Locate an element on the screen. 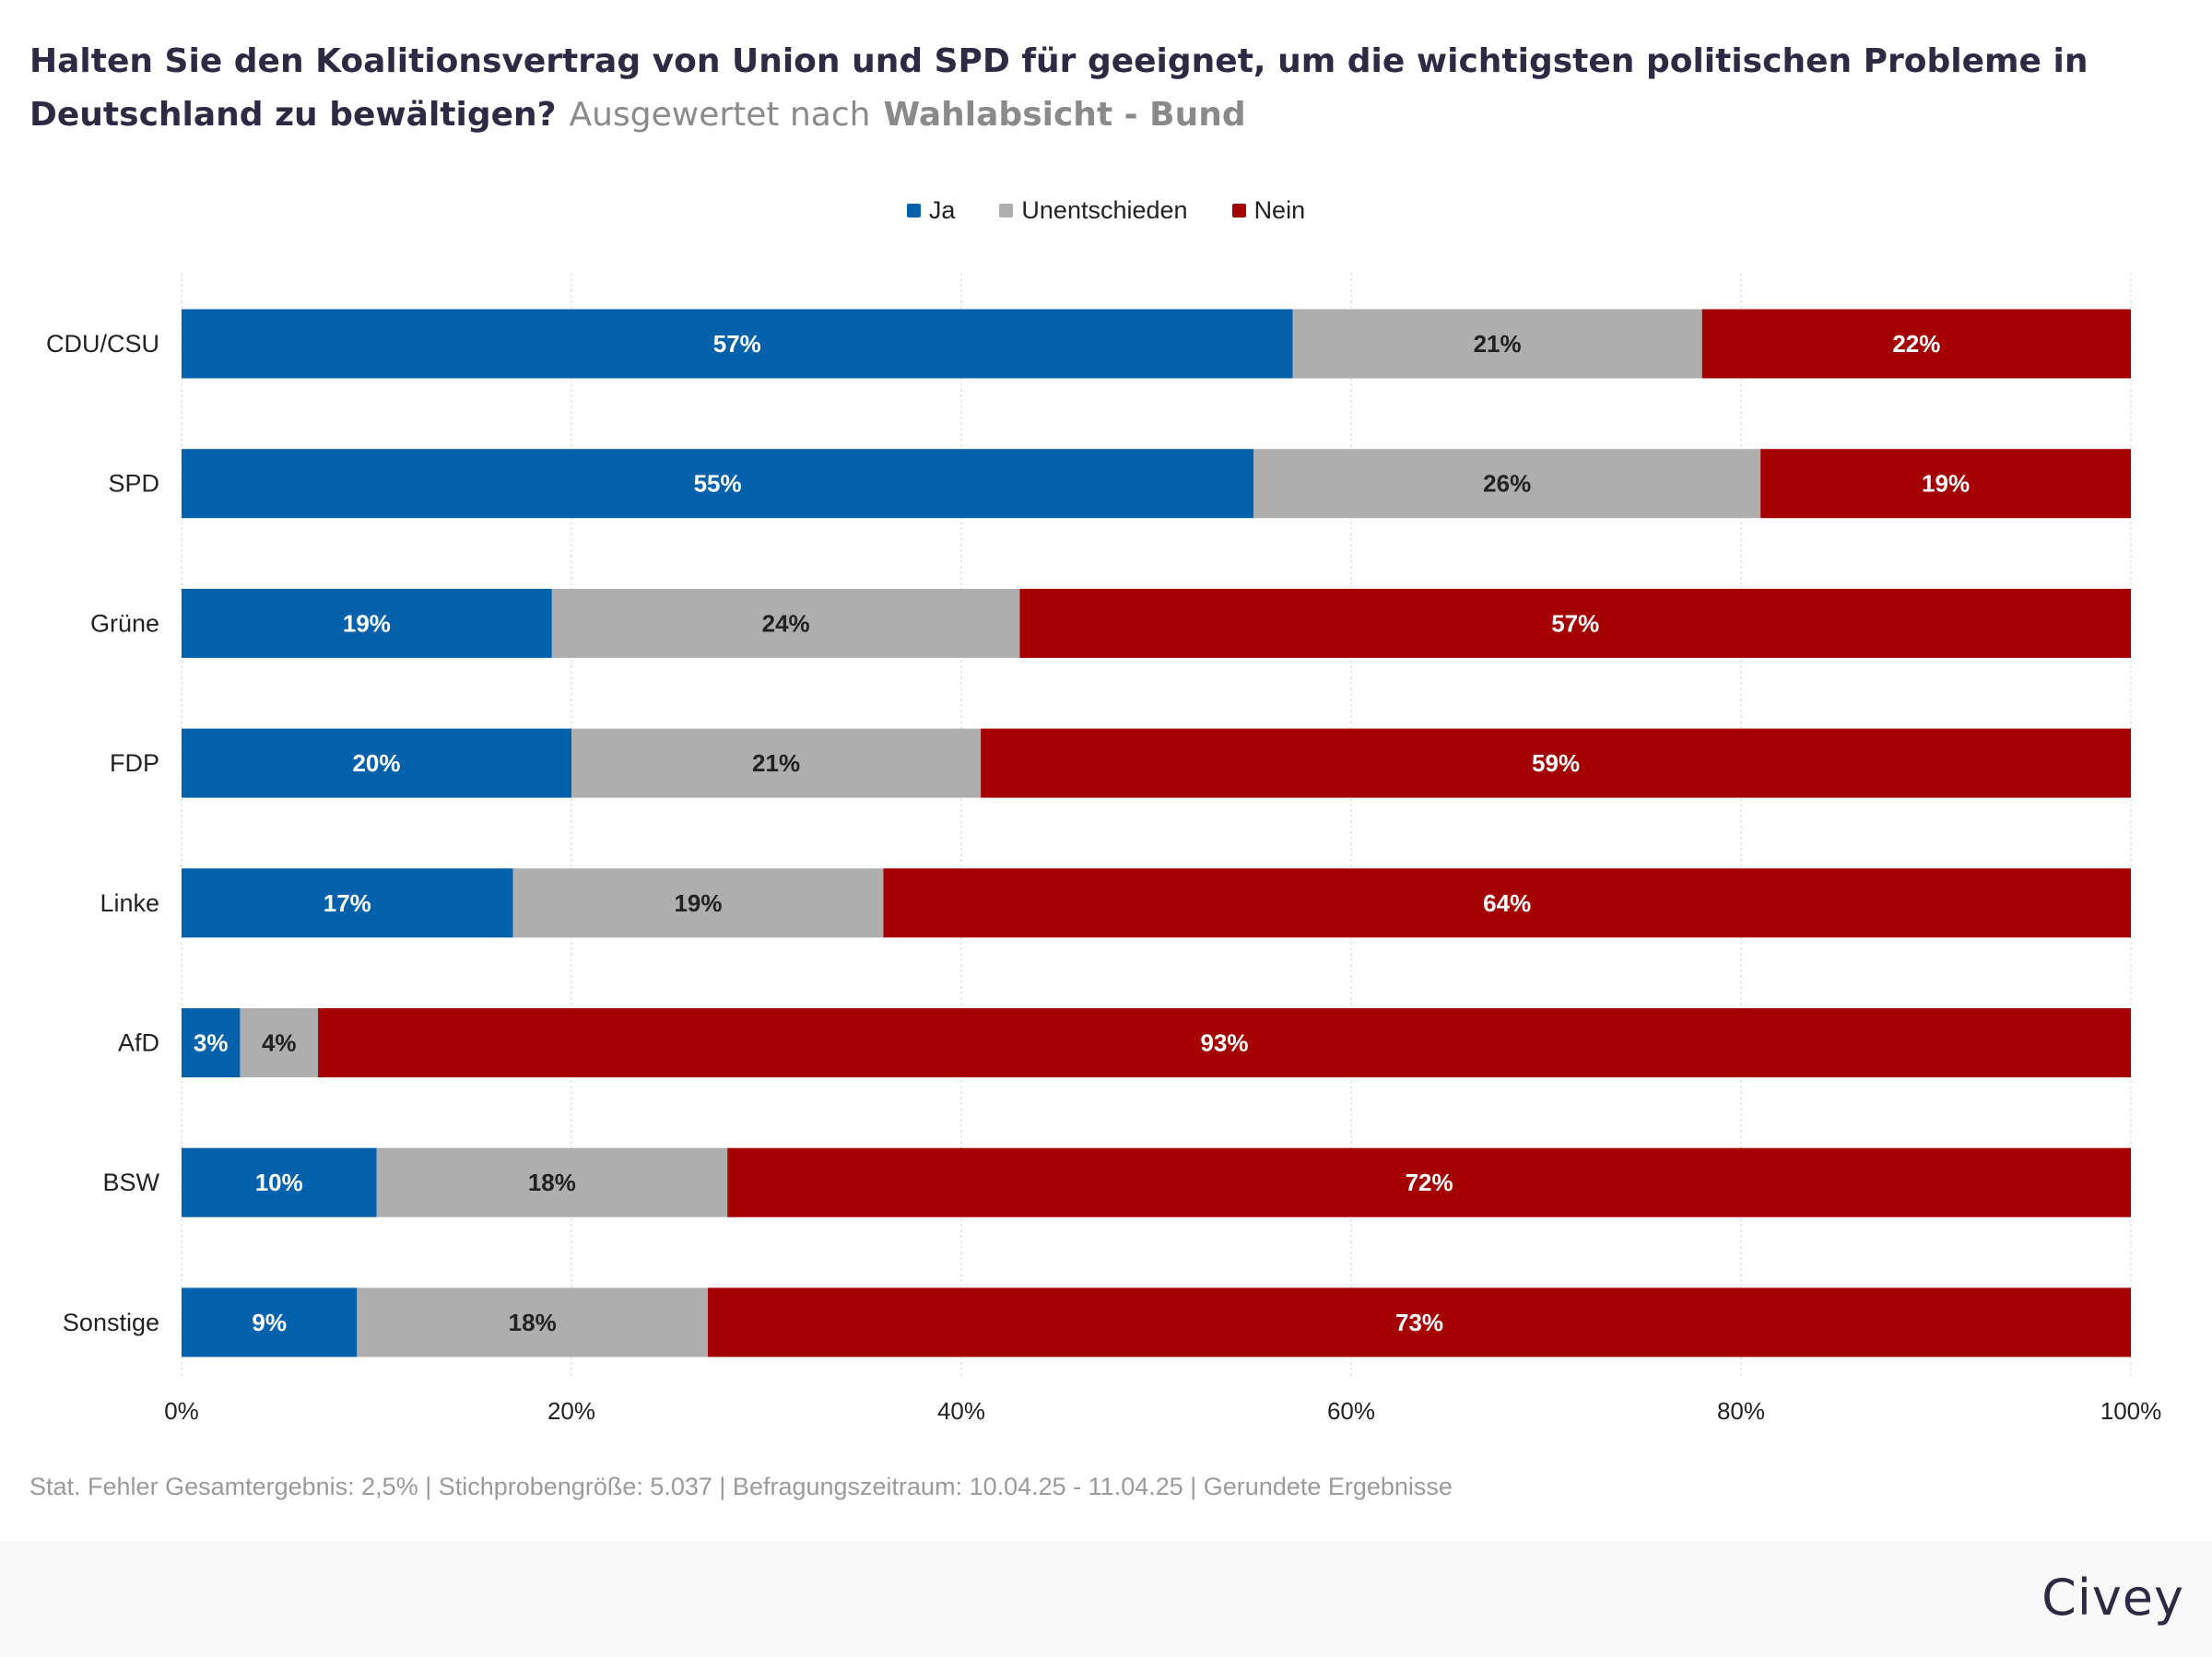 The height and width of the screenshot is (1657, 2212). legend-label: Unentschieden is located at coordinates (1104, 210).